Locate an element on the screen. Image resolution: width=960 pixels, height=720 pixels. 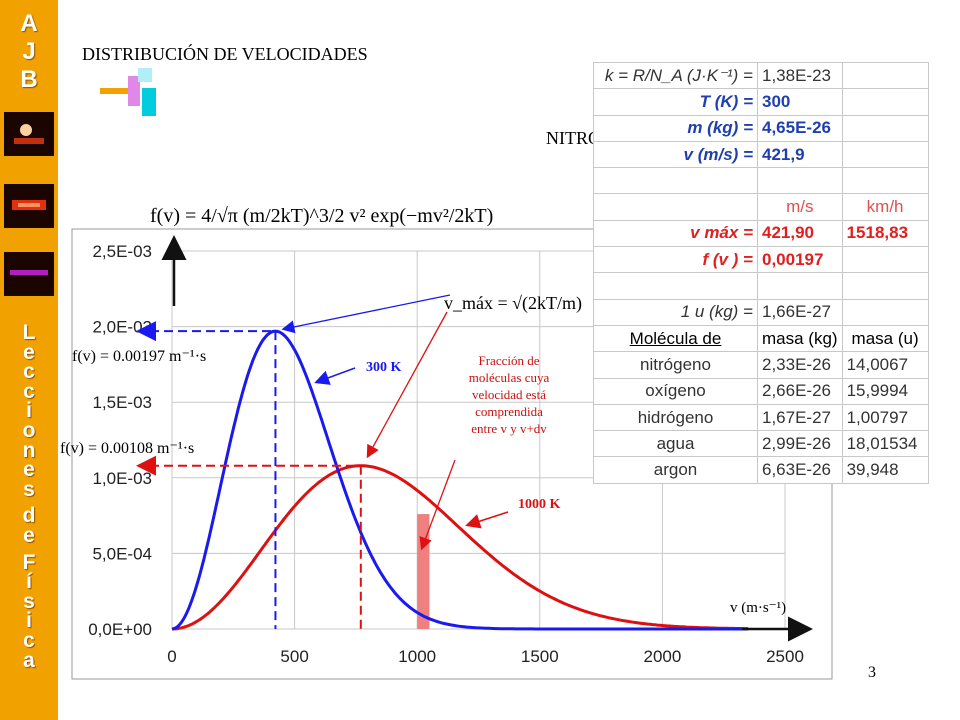
logo-letter-j: J is located at coordinates (29, 51).